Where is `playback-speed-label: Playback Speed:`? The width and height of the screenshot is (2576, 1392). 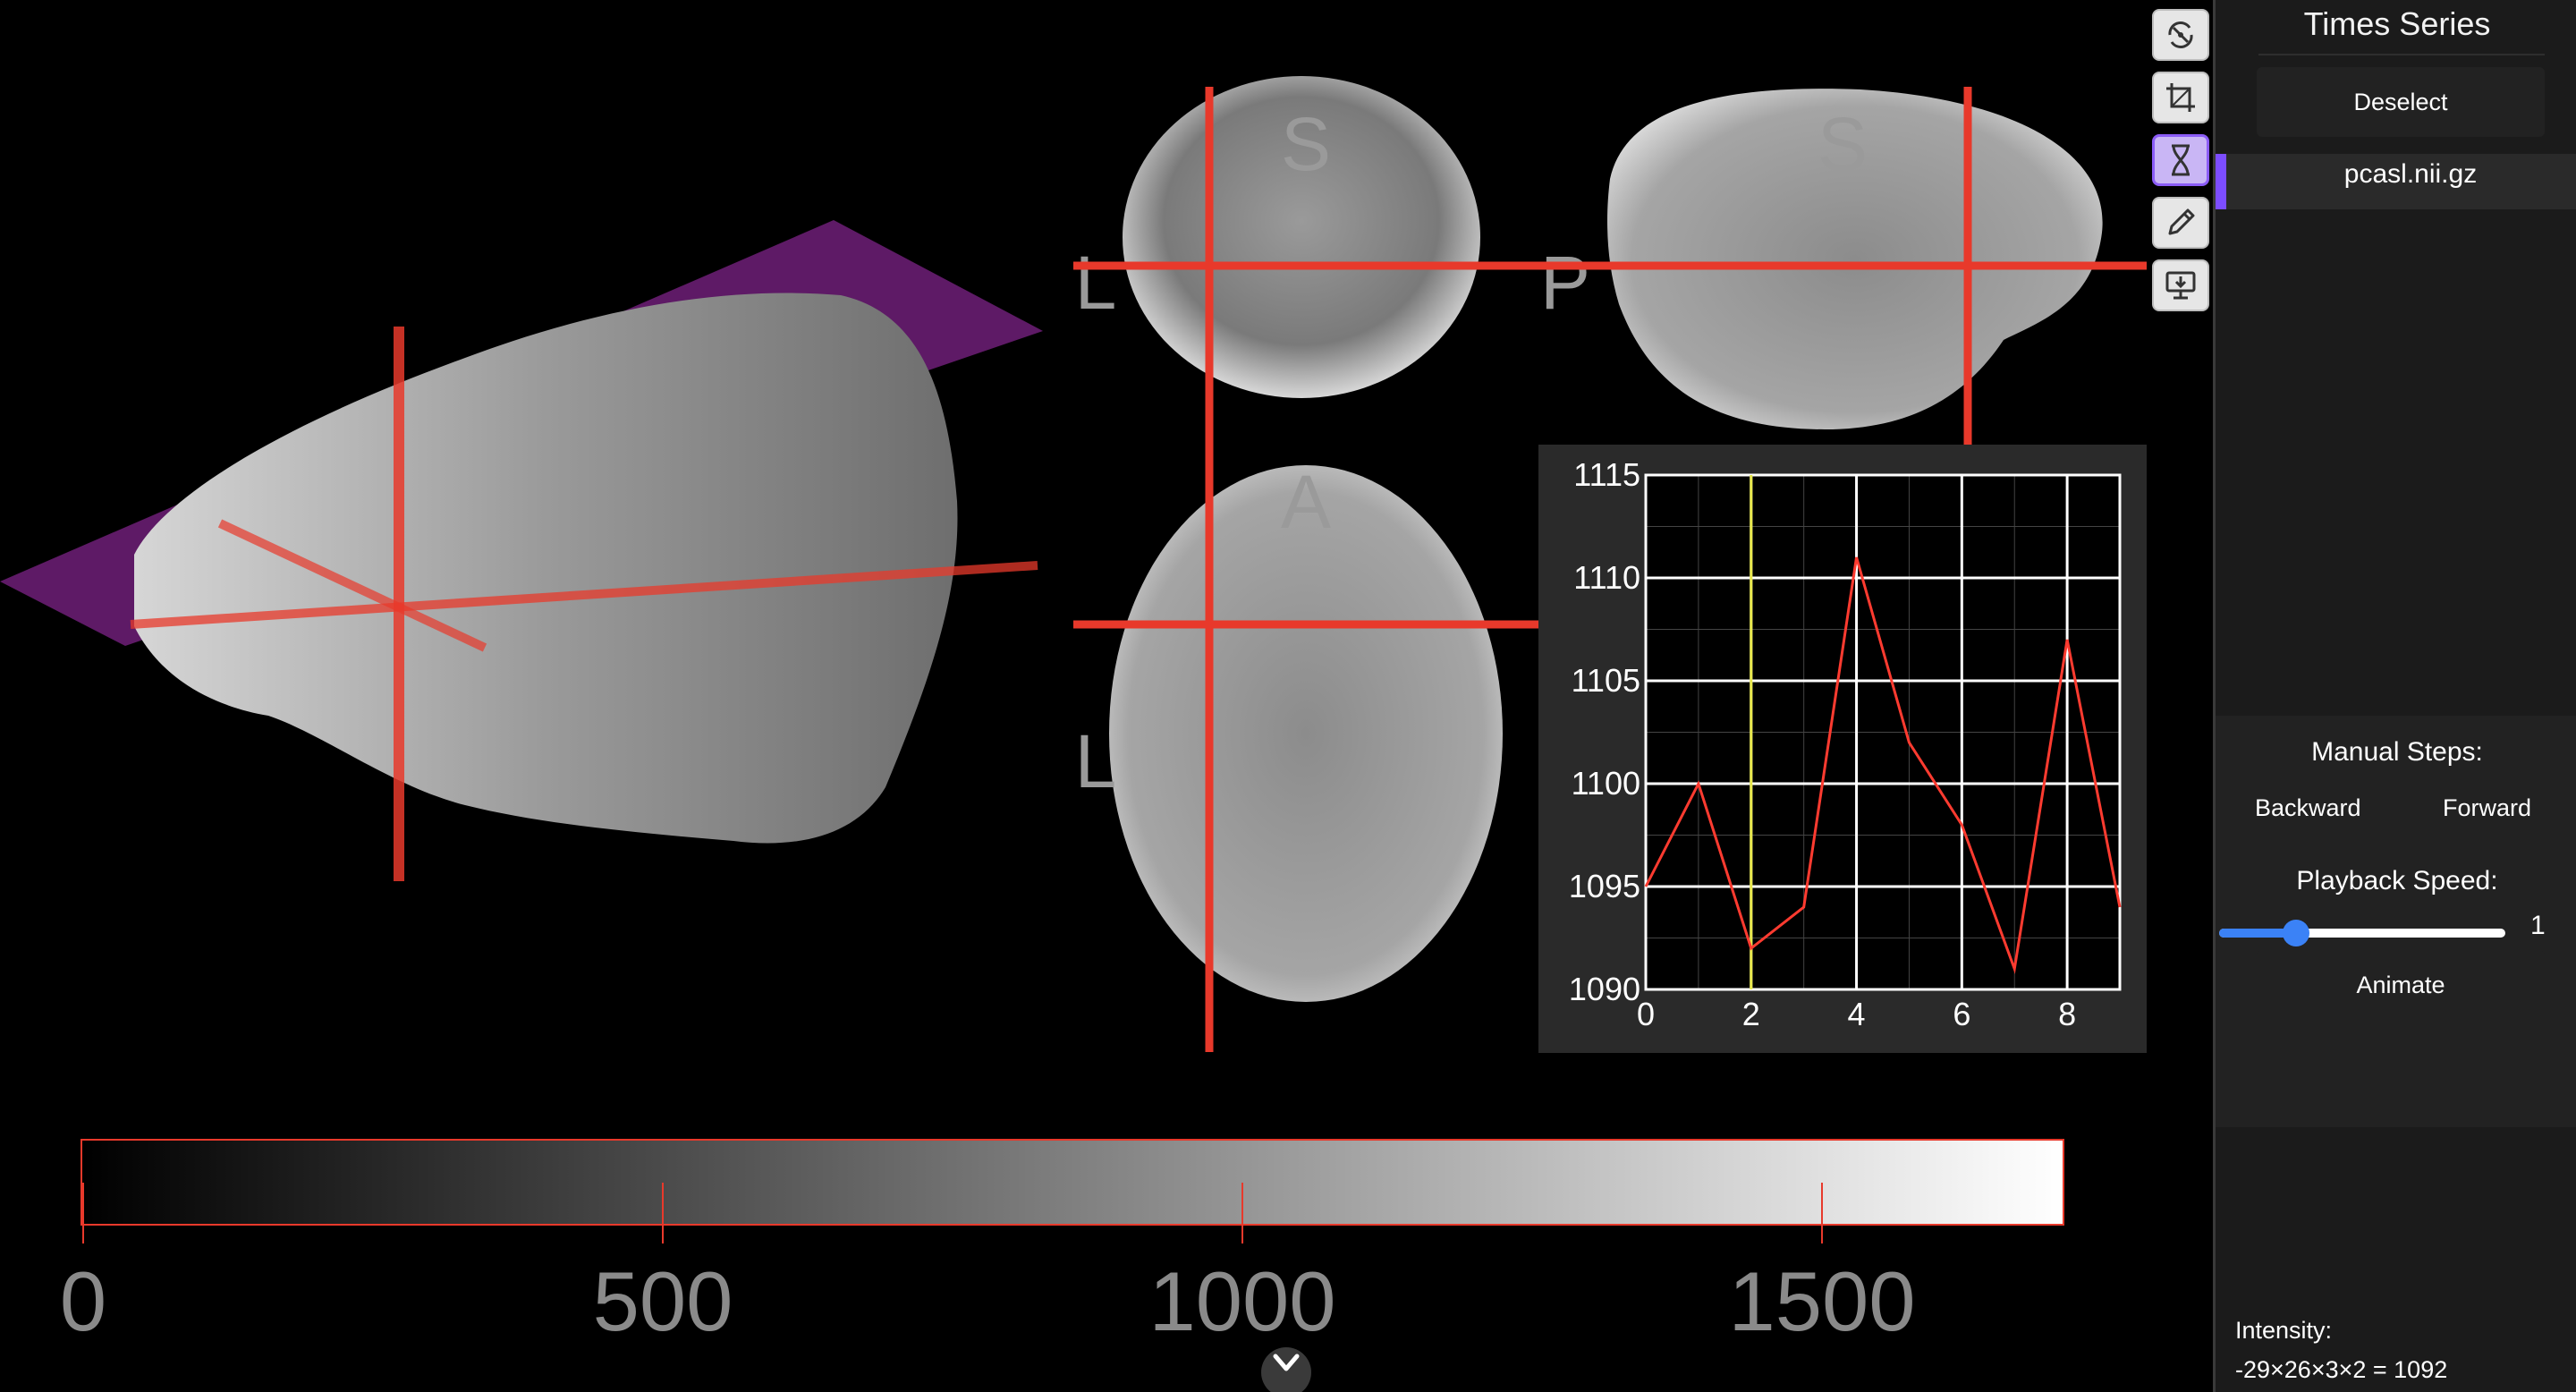
playback-speed-label: Playback Speed: is located at coordinates (2397, 880).